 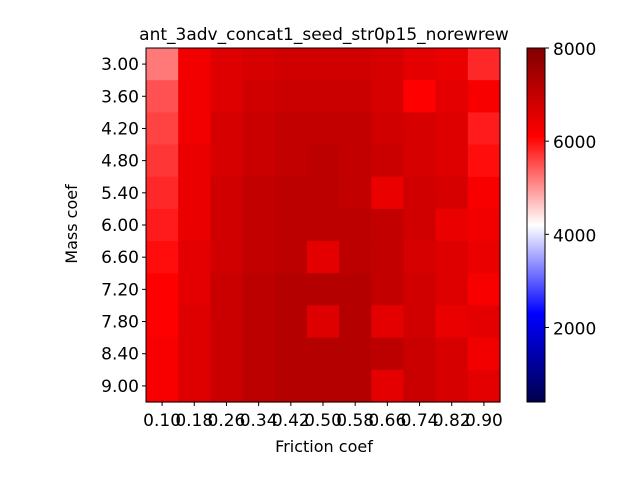 I want to click on y-tick-label: 7.20, so click(x=120, y=290).